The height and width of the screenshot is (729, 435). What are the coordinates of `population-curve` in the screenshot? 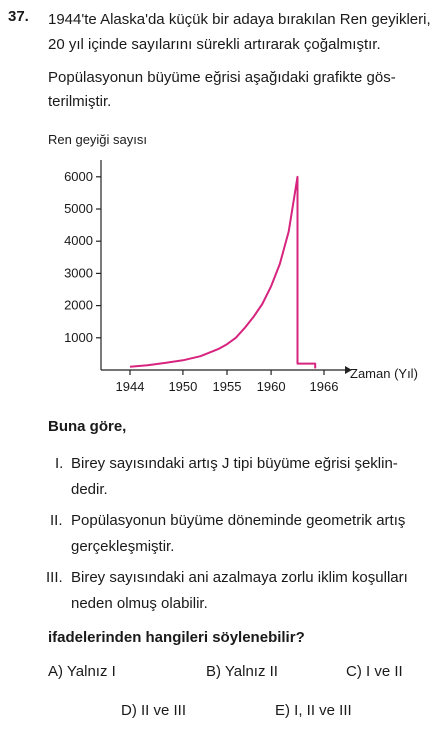 It's located at (223, 272).